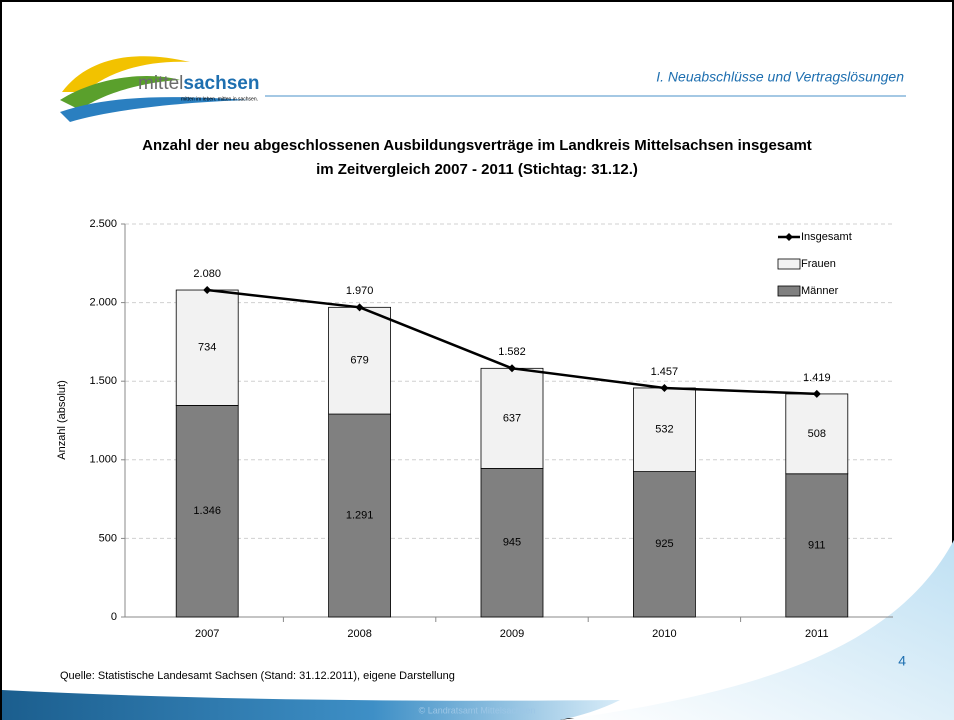 This screenshot has width=954, height=720. I want to click on data-label: 1.291, so click(360, 515).